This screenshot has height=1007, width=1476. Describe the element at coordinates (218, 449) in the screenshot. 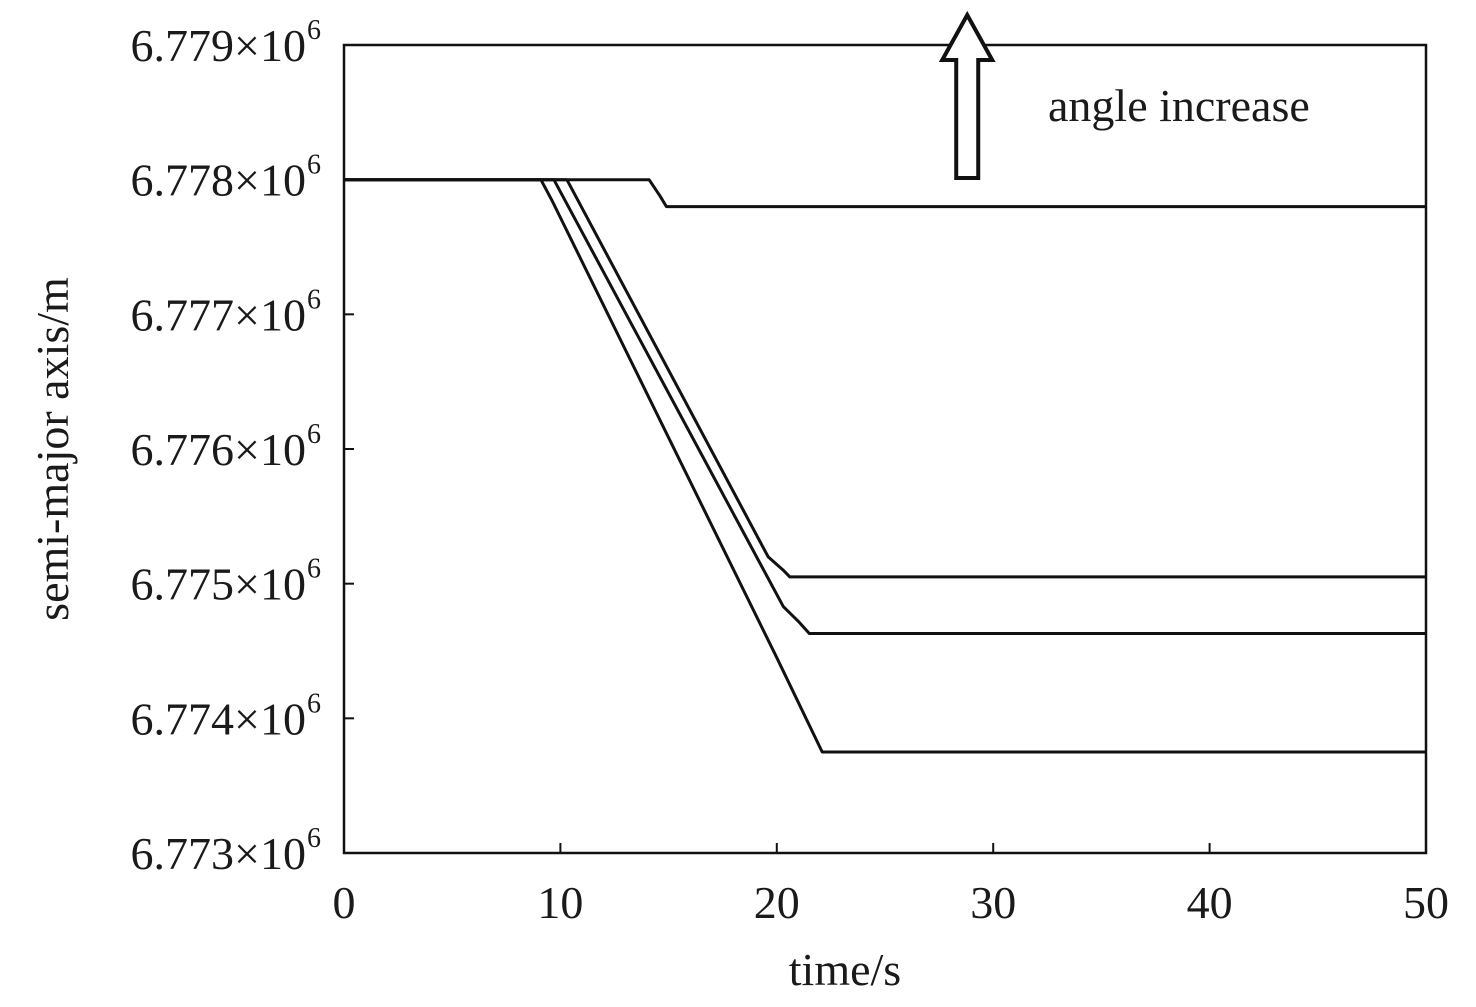

I see `y-tick-label: 6.776×10` at that location.